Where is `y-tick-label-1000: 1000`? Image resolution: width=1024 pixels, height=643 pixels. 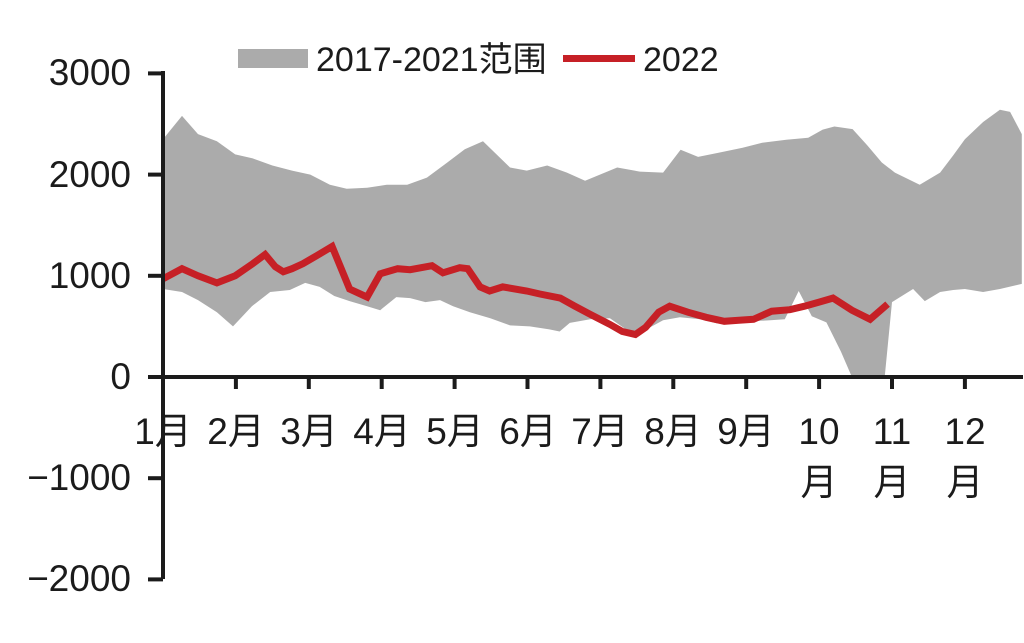 y-tick-label-1000: 1000 is located at coordinates (89, 275).